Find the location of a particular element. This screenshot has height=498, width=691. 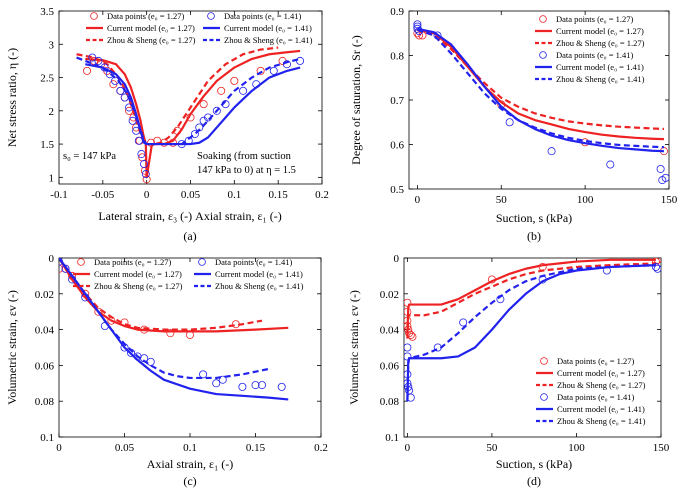

y-tick-label: 0.8 is located at coordinates (397, 57).